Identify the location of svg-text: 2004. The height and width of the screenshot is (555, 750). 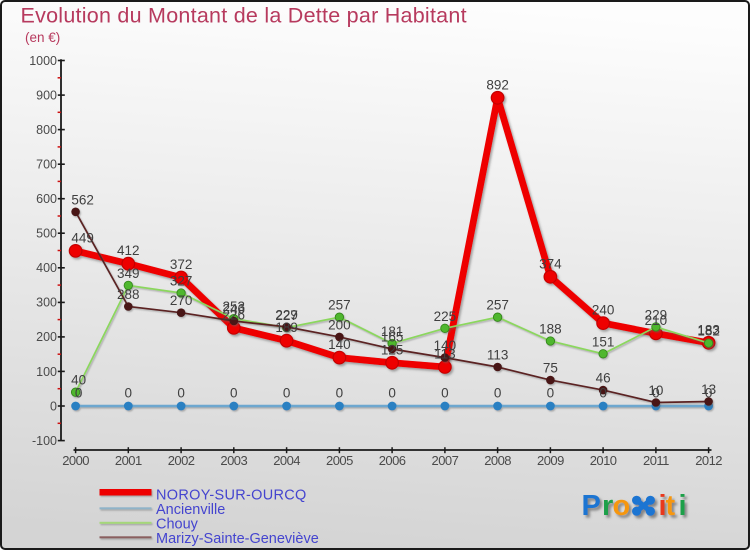
(286, 460).